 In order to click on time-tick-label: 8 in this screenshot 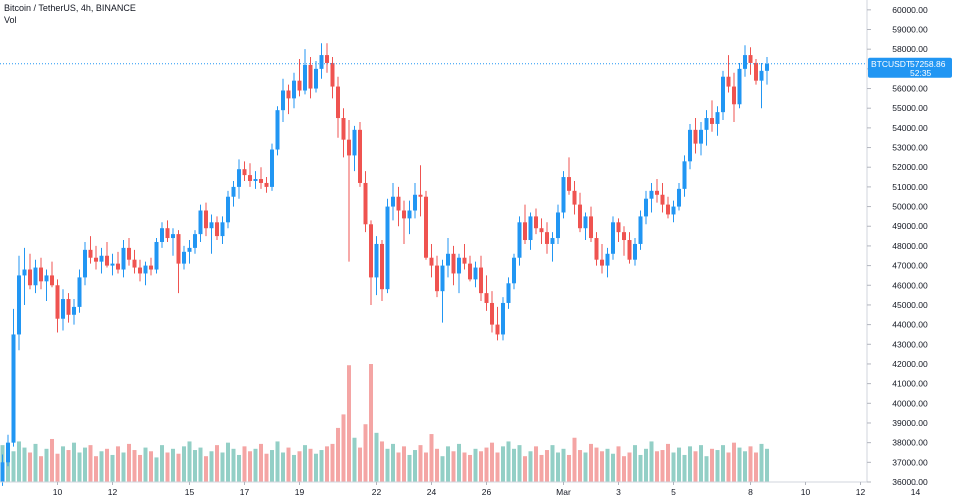, I will do `click(750, 492)`.